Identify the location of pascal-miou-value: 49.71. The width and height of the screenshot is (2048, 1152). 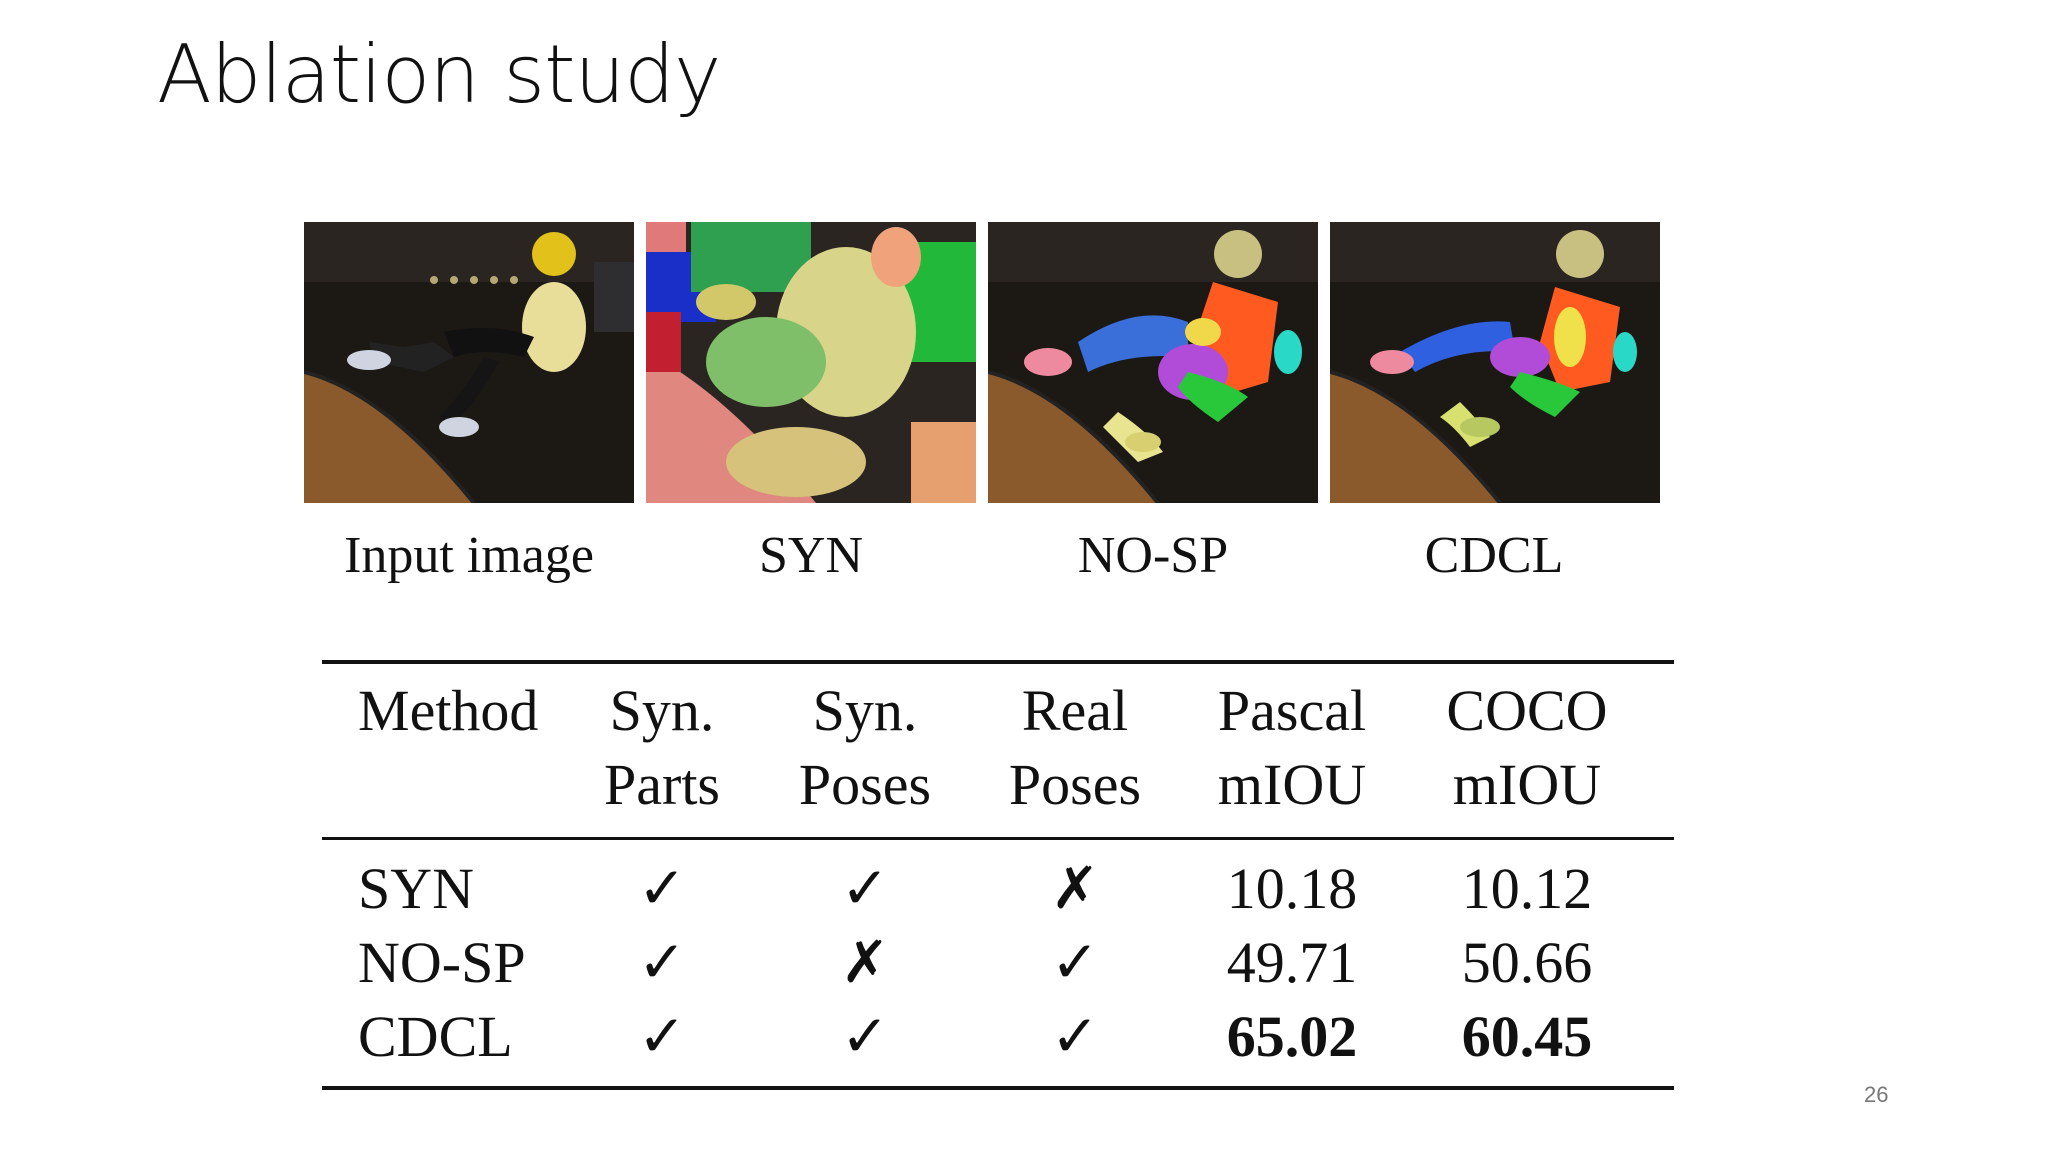
(1292, 962).